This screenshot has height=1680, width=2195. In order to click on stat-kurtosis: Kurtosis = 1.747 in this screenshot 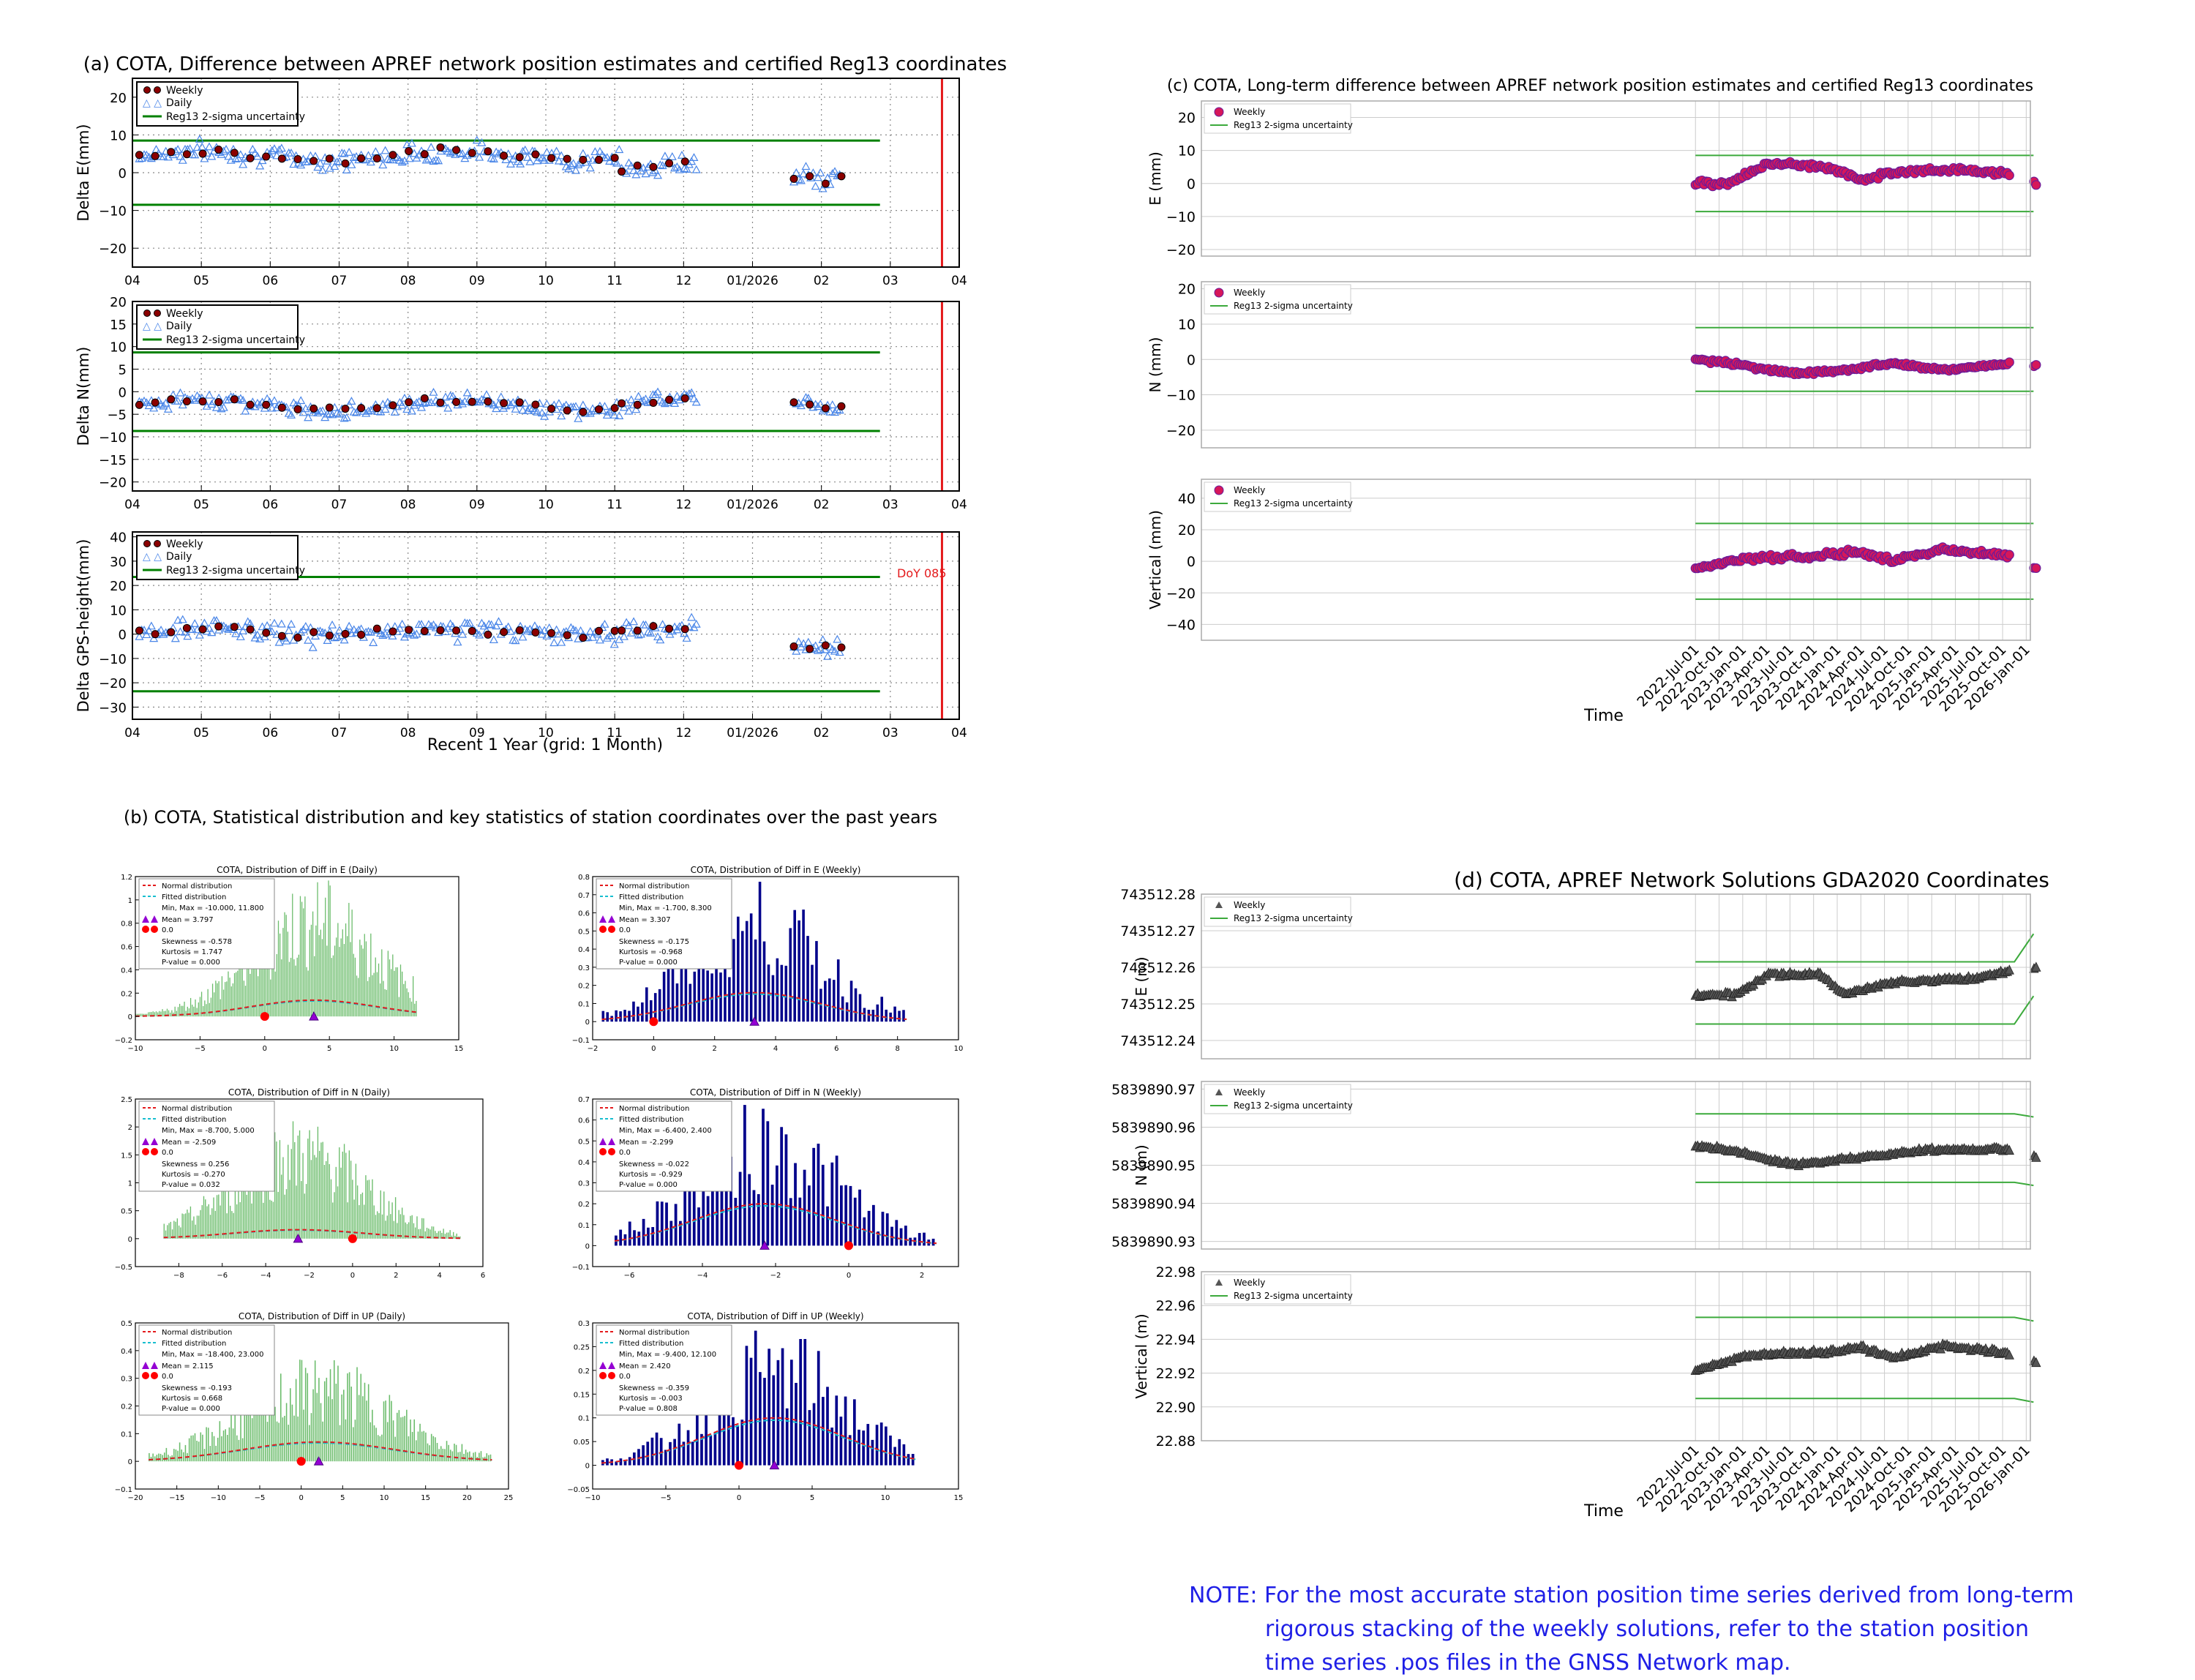, I will do `click(192, 952)`.